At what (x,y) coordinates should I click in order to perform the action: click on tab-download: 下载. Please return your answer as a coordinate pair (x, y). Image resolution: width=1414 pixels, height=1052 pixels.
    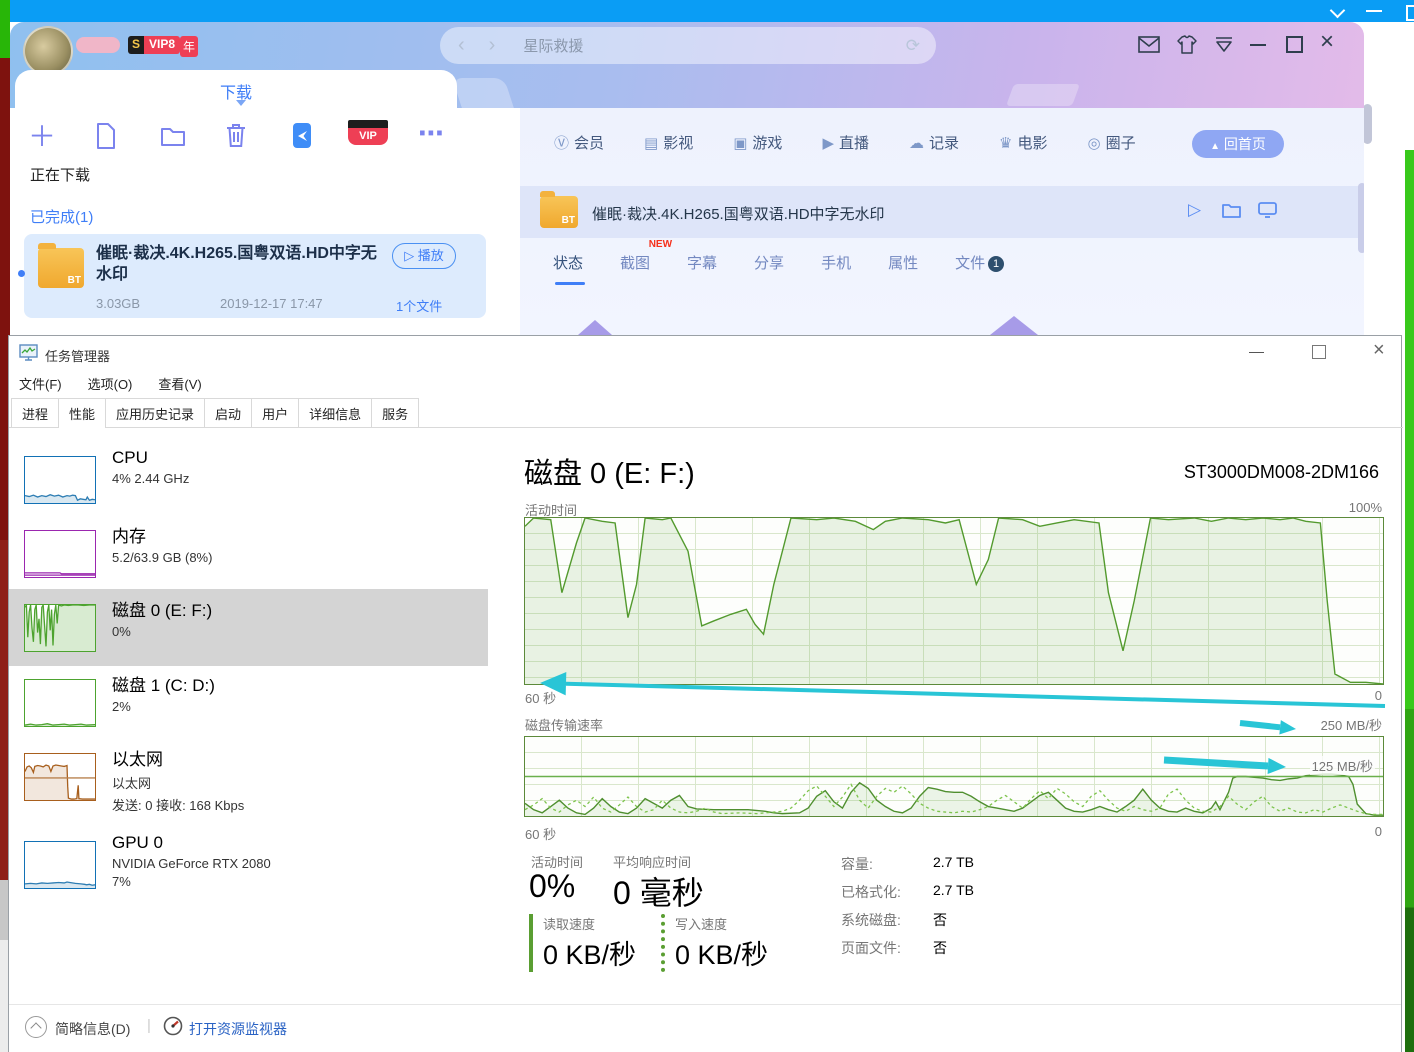
    Looking at the image, I should click on (236, 89).